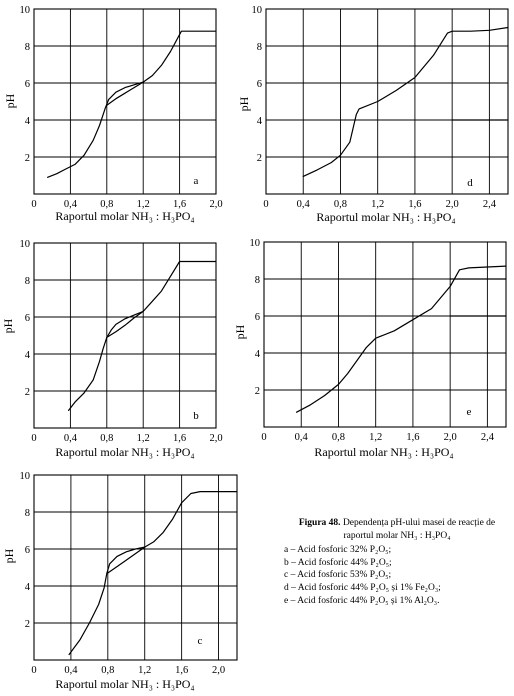 Image resolution: width=514 pixels, height=696 pixels. What do you see at coordinates (362, 600) in the screenshot?
I see `caption-item-e: e – Acid fosforic 44% P₂O₅ și 1% Al₂O₃.` at bounding box center [362, 600].